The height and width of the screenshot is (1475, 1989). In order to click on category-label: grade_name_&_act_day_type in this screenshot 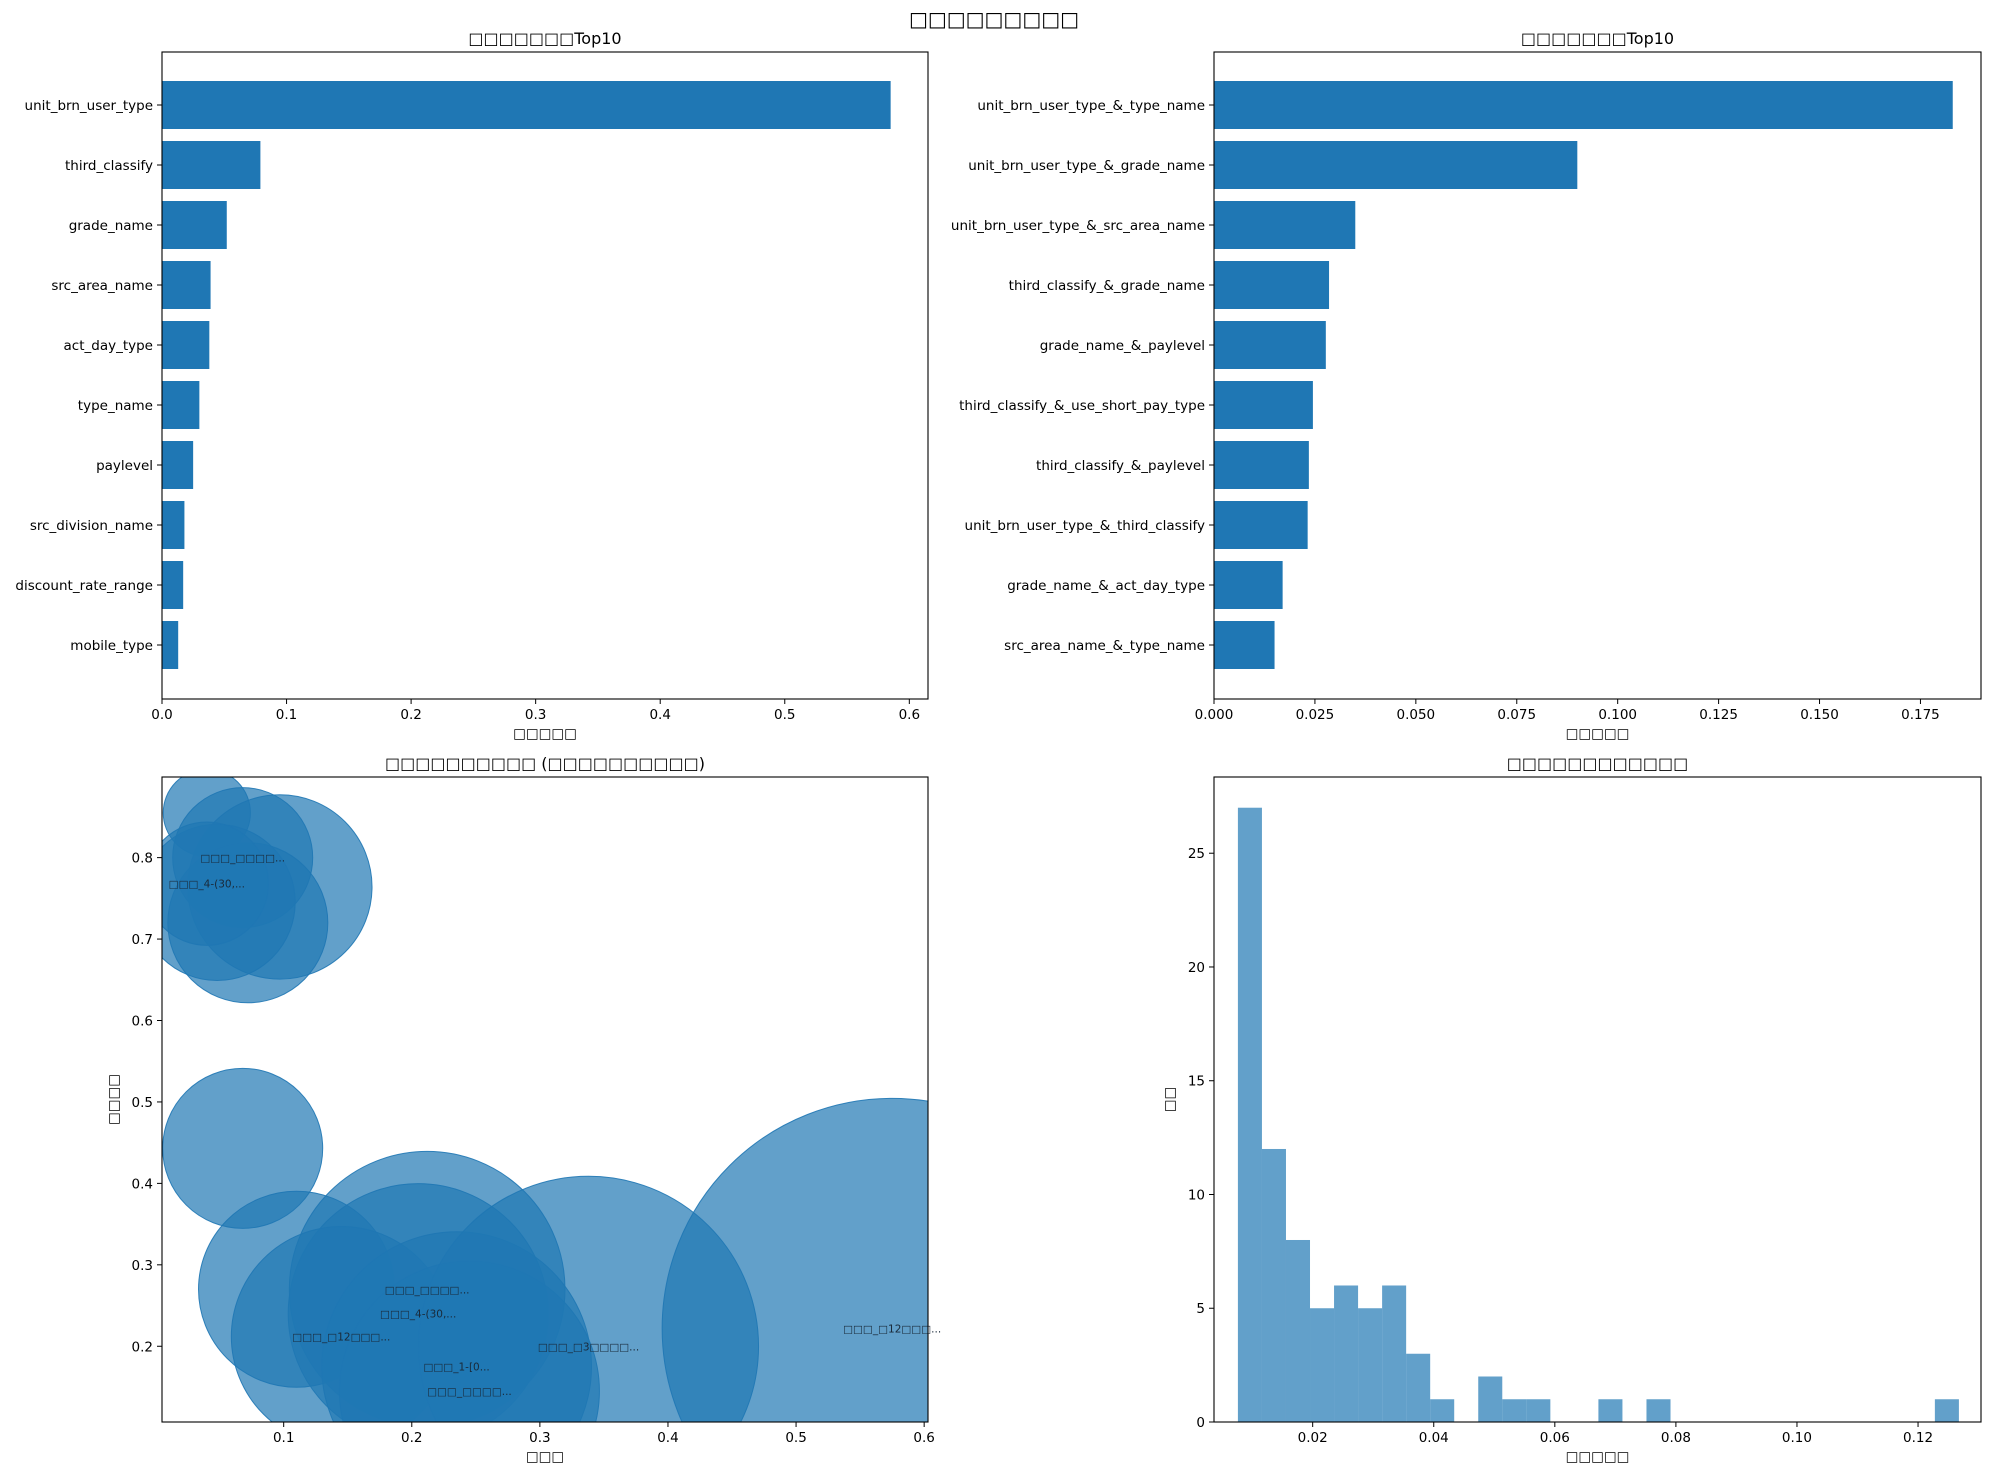, I will do `click(1106, 586)`.